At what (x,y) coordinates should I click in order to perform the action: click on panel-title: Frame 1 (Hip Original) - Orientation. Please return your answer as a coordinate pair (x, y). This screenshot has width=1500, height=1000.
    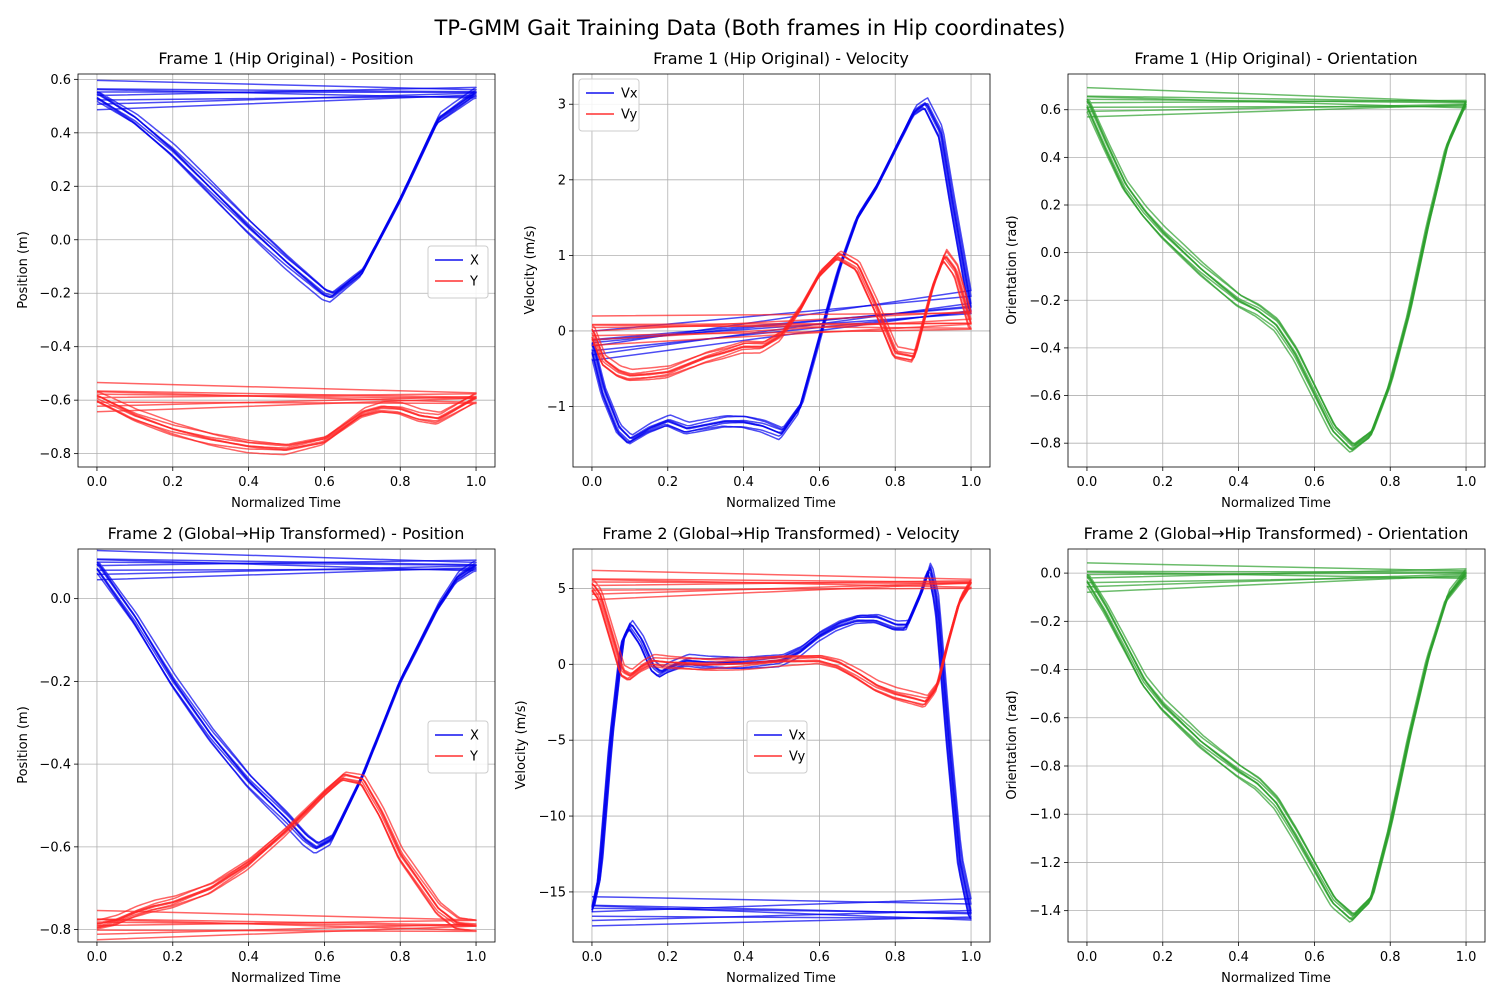
    Looking at the image, I should click on (1275, 58).